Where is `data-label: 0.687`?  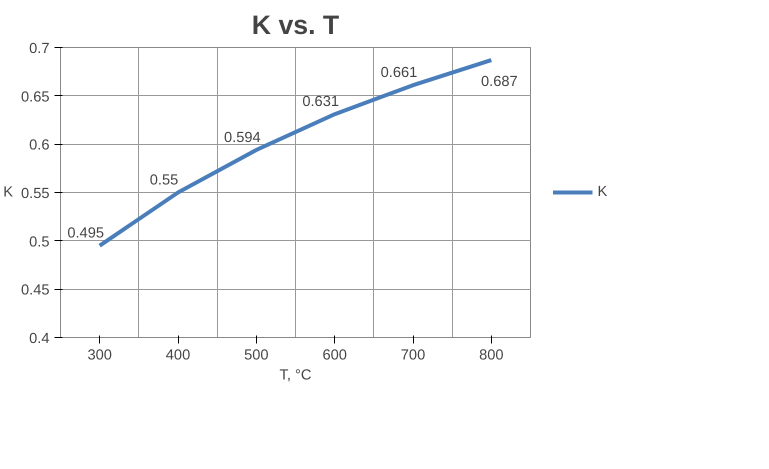
data-label: 0.687 is located at coordinates (499, 82).